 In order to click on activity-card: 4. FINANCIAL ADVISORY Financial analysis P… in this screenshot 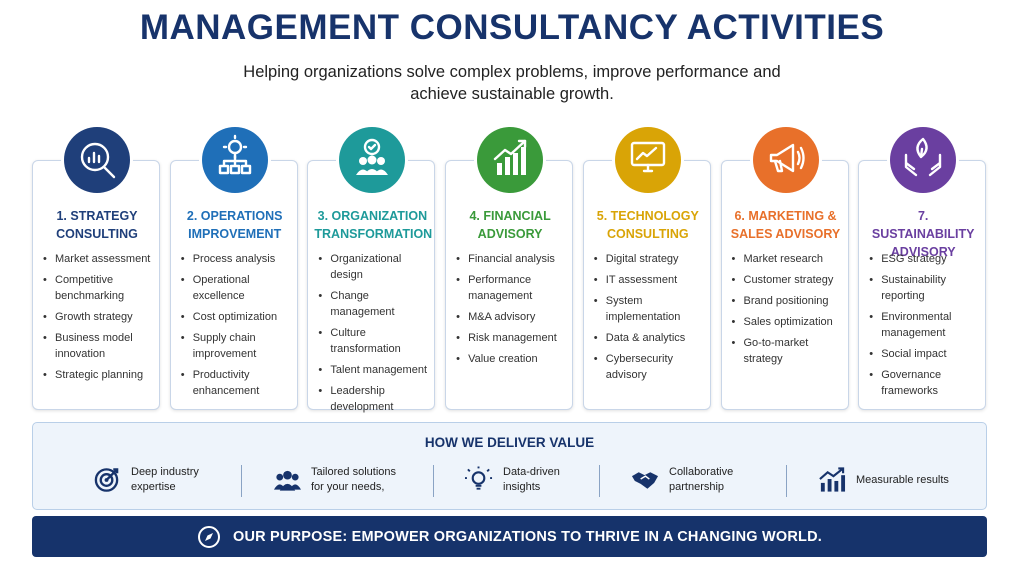, I will do `click(509, 267)`.